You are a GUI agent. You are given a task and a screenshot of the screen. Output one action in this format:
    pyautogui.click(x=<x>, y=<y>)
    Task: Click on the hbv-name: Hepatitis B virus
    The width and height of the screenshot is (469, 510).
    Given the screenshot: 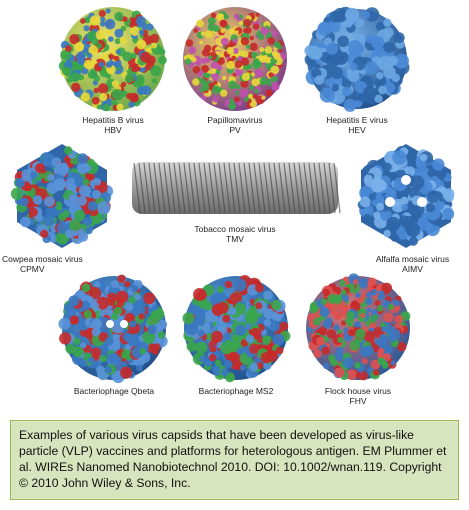 What is the action you would take?
    pyautogui.click(x=113, y=120)
    